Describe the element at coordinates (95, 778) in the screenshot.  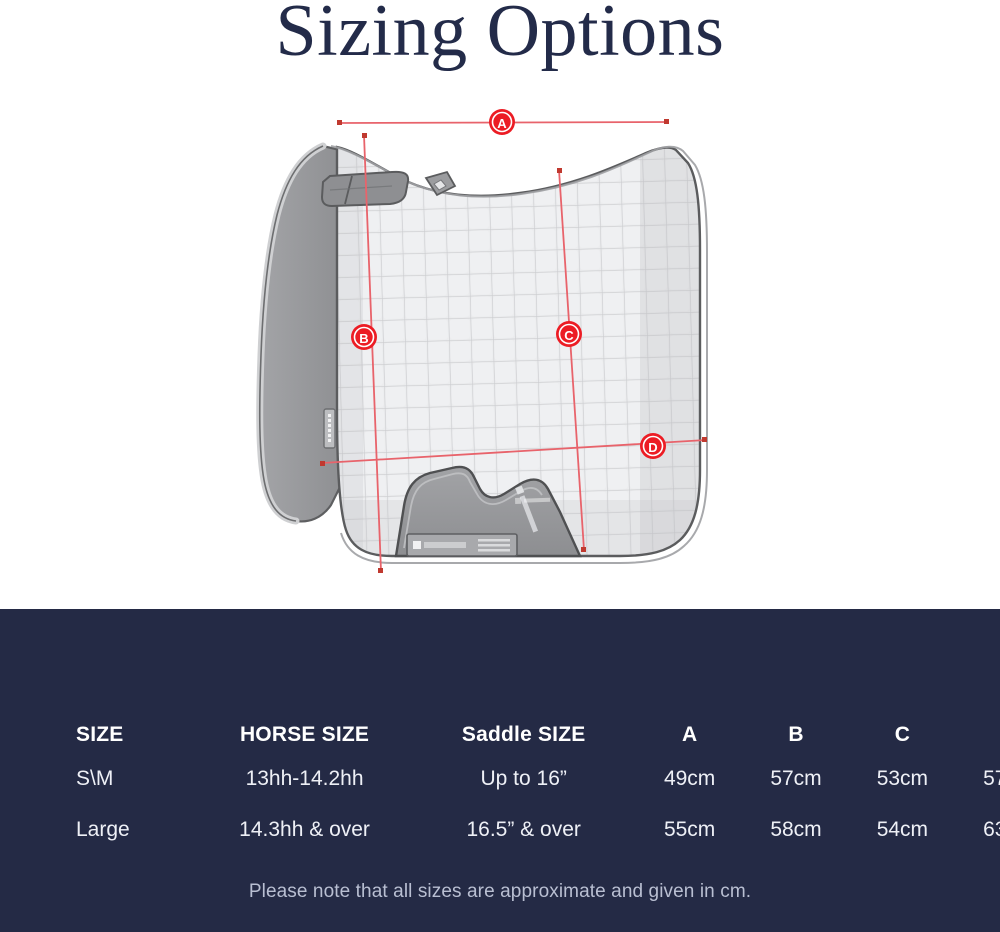
I see `cell-size: S\M` at that location.